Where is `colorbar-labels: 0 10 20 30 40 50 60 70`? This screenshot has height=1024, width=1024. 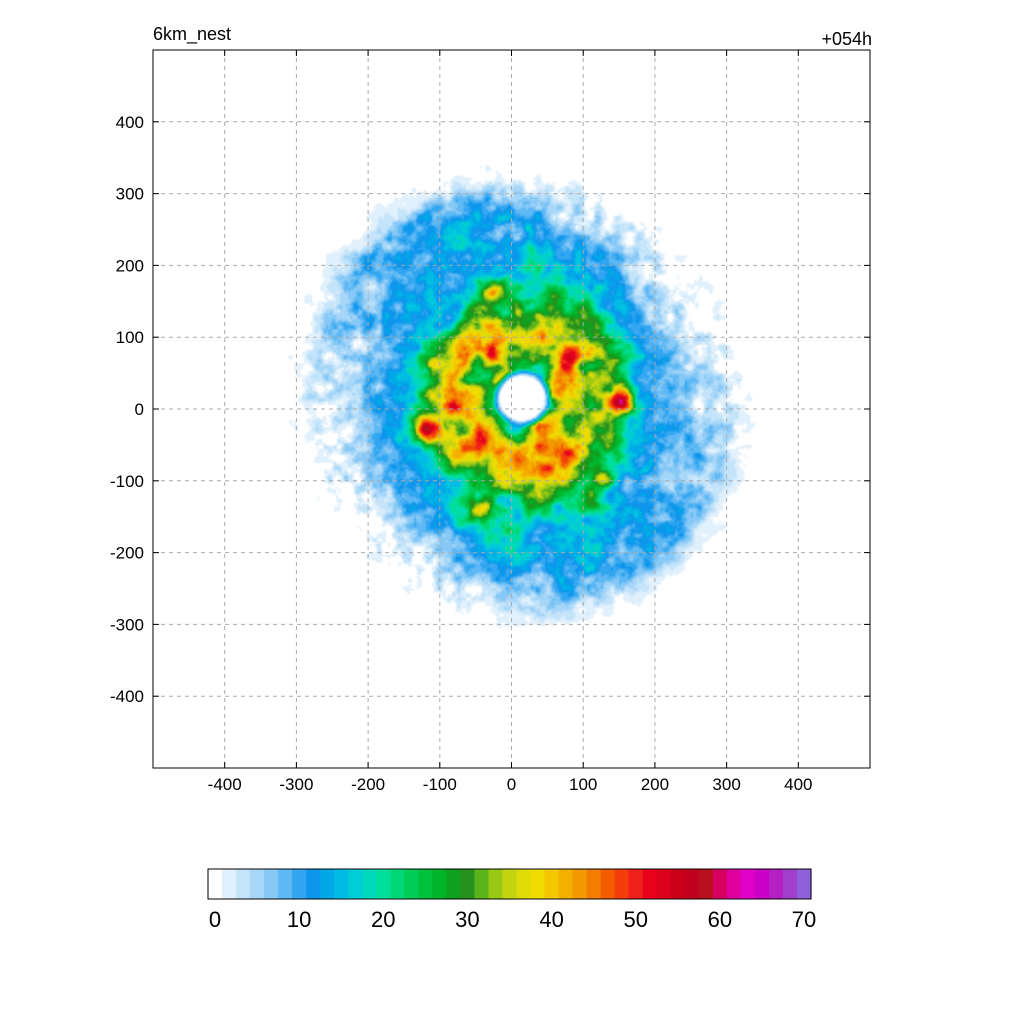 colorbar-labels: 0 10 20 30 40 50 60 70 is located at coordinates (512, 919).